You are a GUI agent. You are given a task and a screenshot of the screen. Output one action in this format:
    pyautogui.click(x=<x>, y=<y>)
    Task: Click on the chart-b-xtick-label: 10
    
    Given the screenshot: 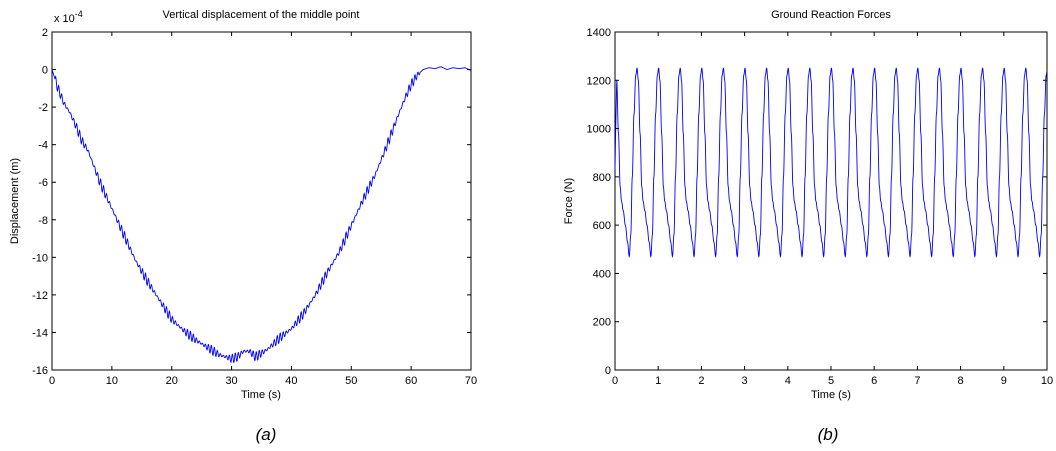 What is the action you would take?
    pyautogui.click(x=1047, y=381)
    